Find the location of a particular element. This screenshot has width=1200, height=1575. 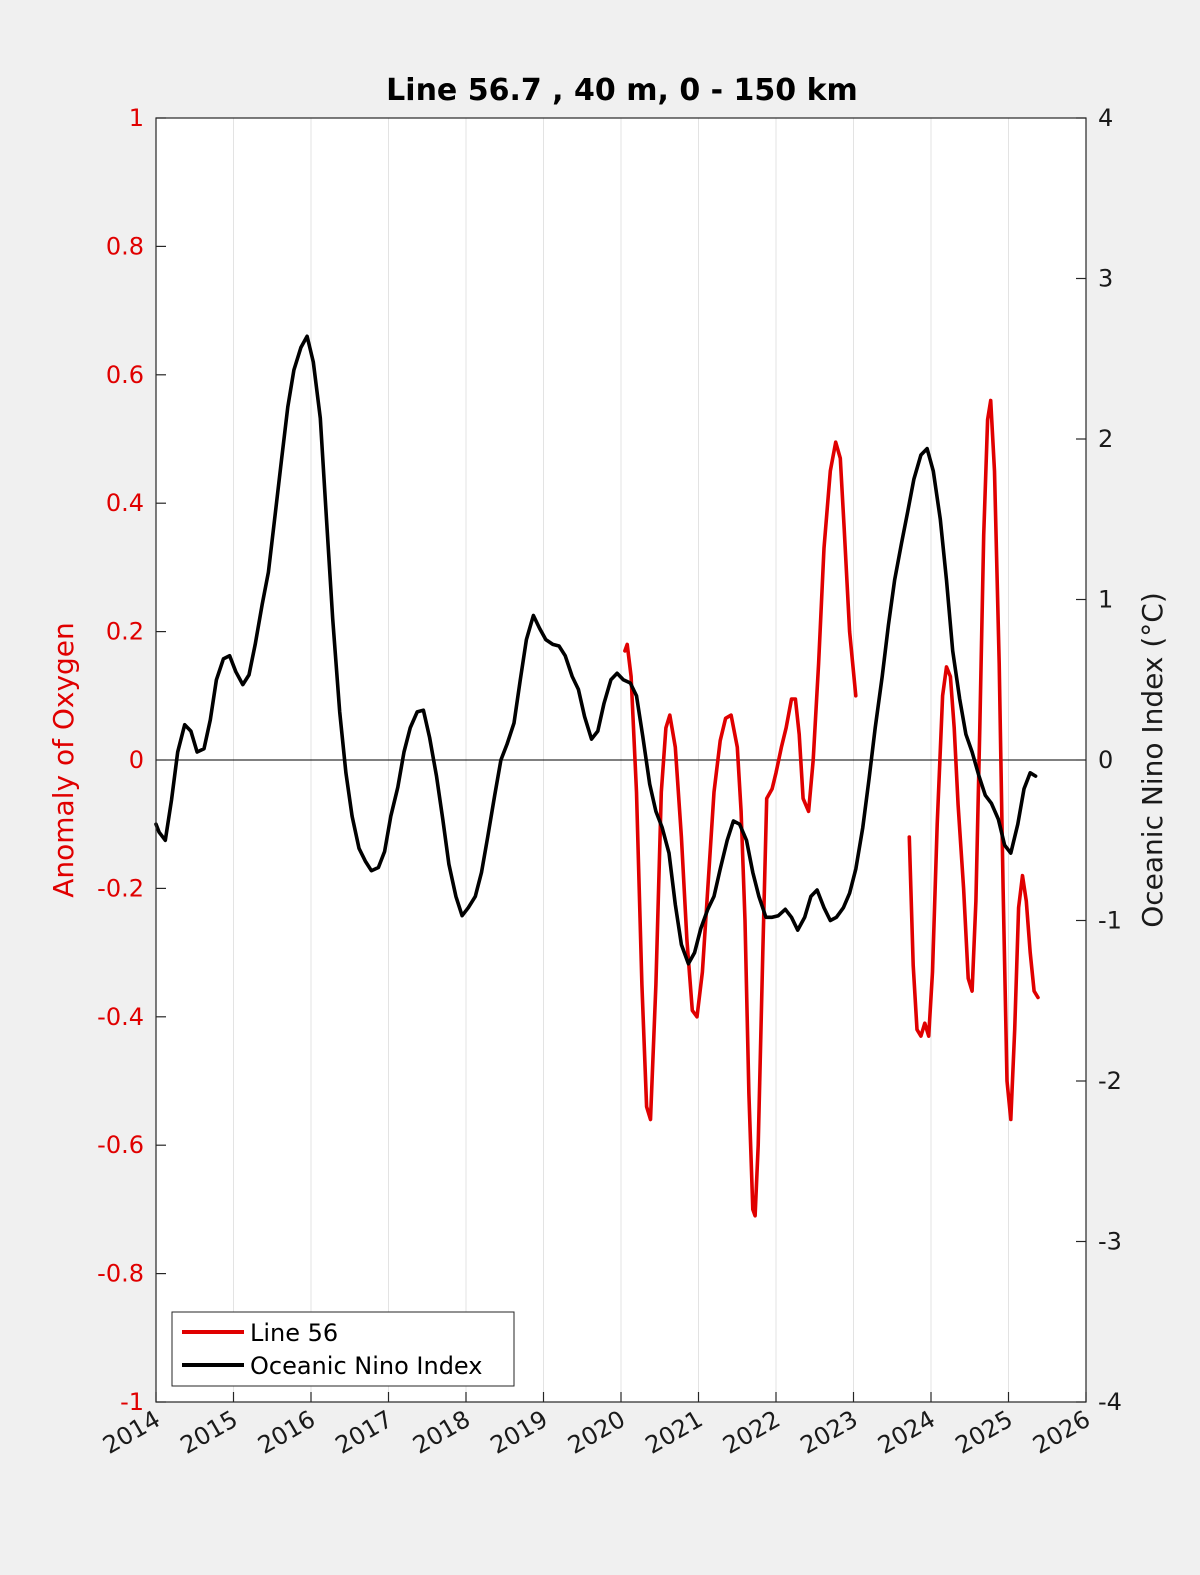

legend-label-oni: Oceanic Nino Index is located at coordinates (366, 1366).